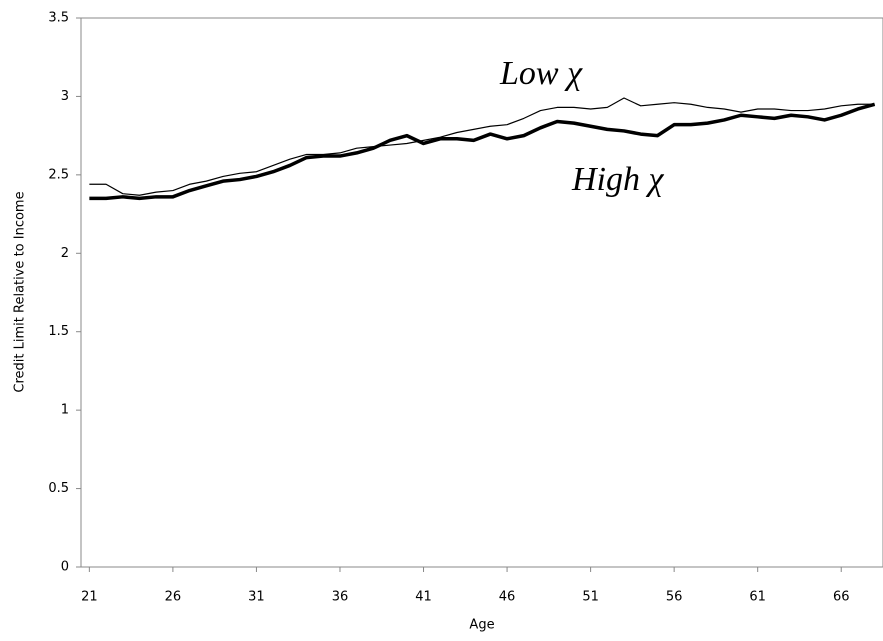  What do you see at coordinates (481, 625) in the screenshot?
I see `x-axis-label: Age` at bounding box center [481, 625].